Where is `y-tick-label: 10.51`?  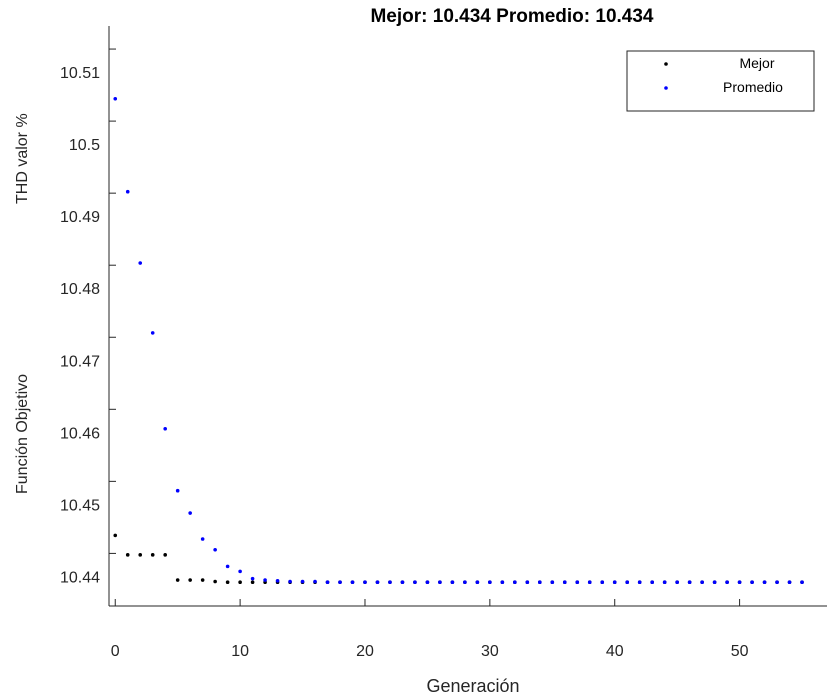
y-tick-label: 10.51 is located at coordinates (80, 73).